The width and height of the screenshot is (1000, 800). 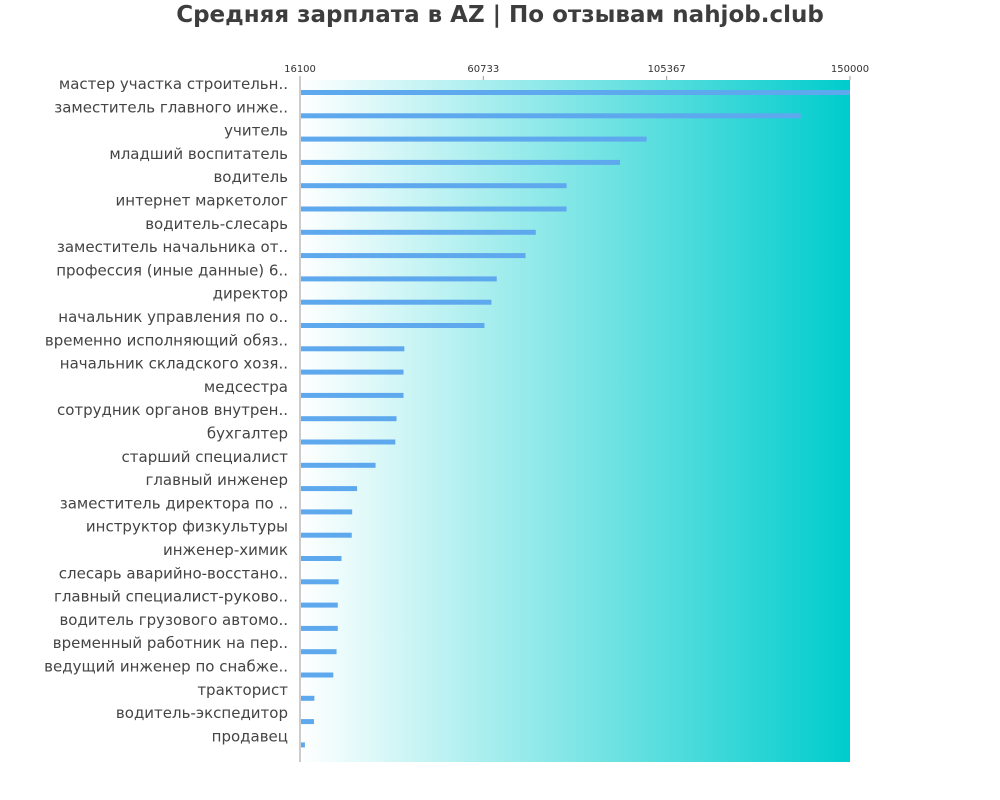 What do you see at coordinates (250, 177) in the screenshot?
I see `category-label: водитель` at bounding box center [250, 177].